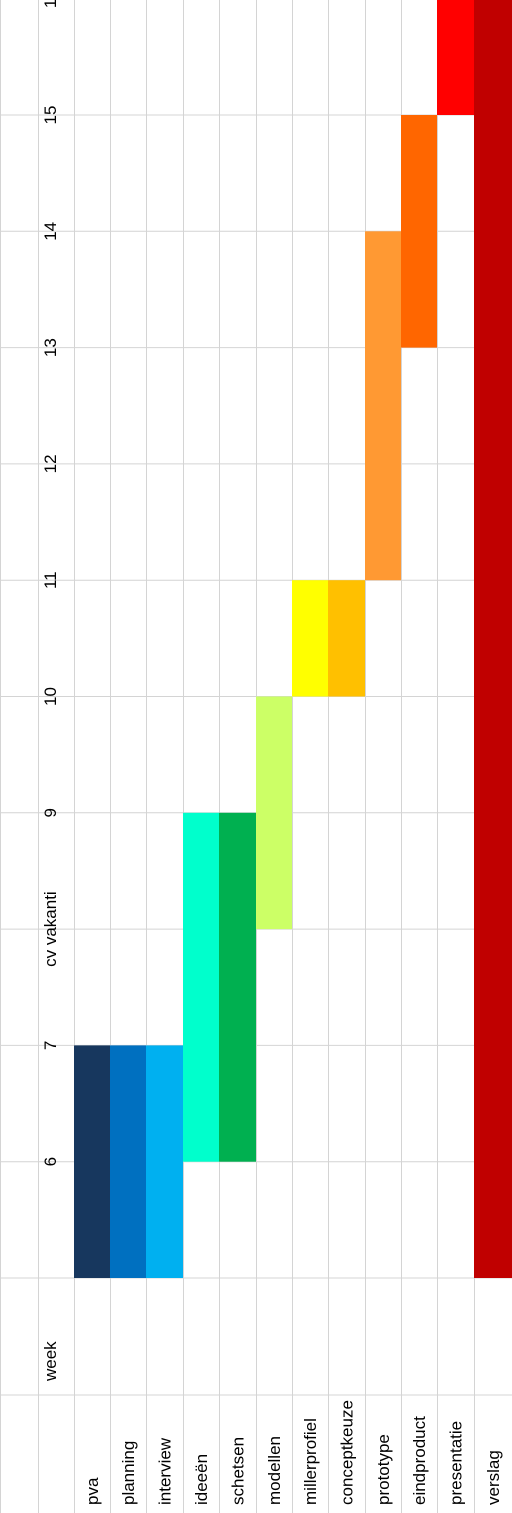 The width and height of the screenshot is (512, 1513). What do you see at coordinates (201, 1479) in the screenshot?
I see `task-label-ideeën: ideeën` at bounding box center [201, 1479].